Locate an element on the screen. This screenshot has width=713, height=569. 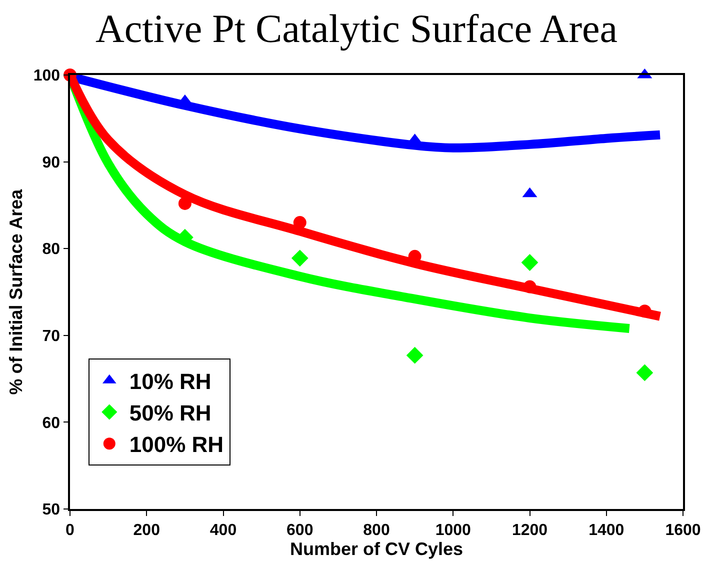
legend-label: 10% RH is located at coordinates (170, 381).